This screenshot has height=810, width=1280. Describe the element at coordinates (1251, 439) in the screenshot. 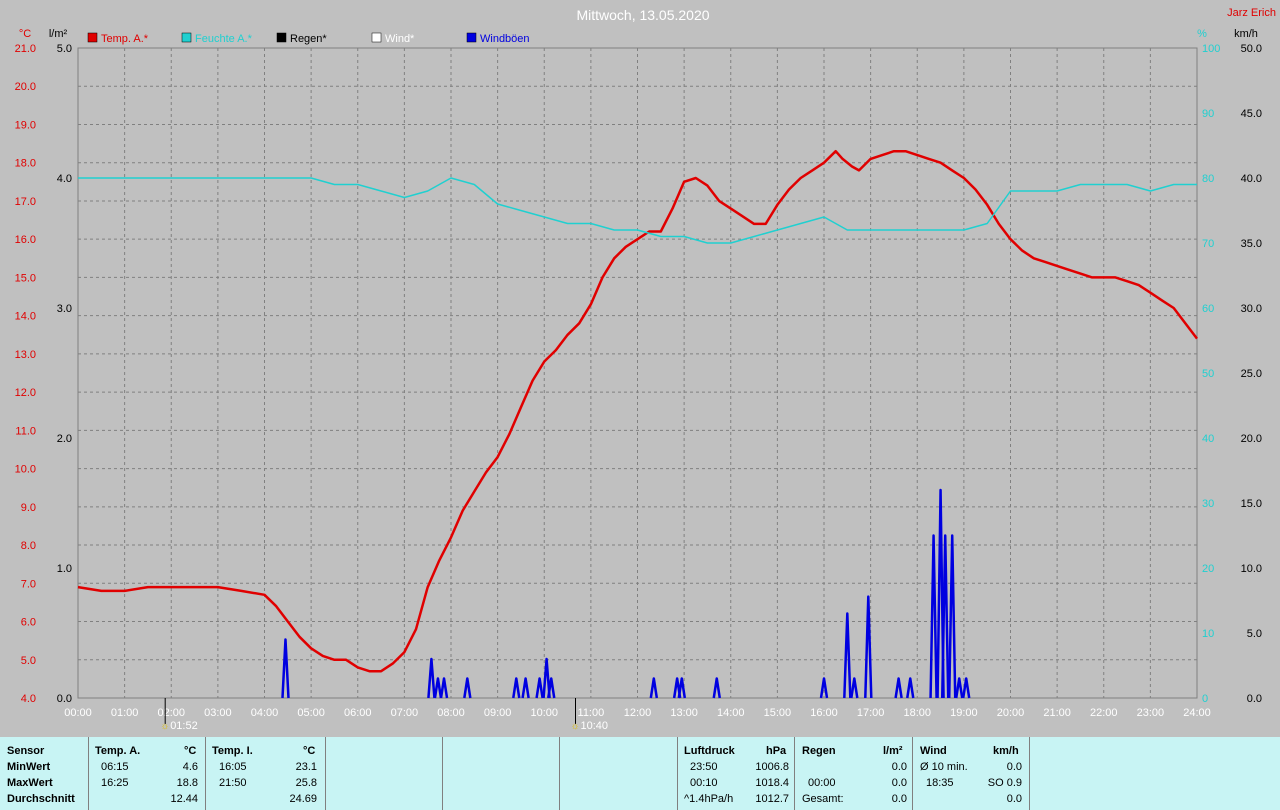

I see `wind-tick-label: 20.0` at that location.